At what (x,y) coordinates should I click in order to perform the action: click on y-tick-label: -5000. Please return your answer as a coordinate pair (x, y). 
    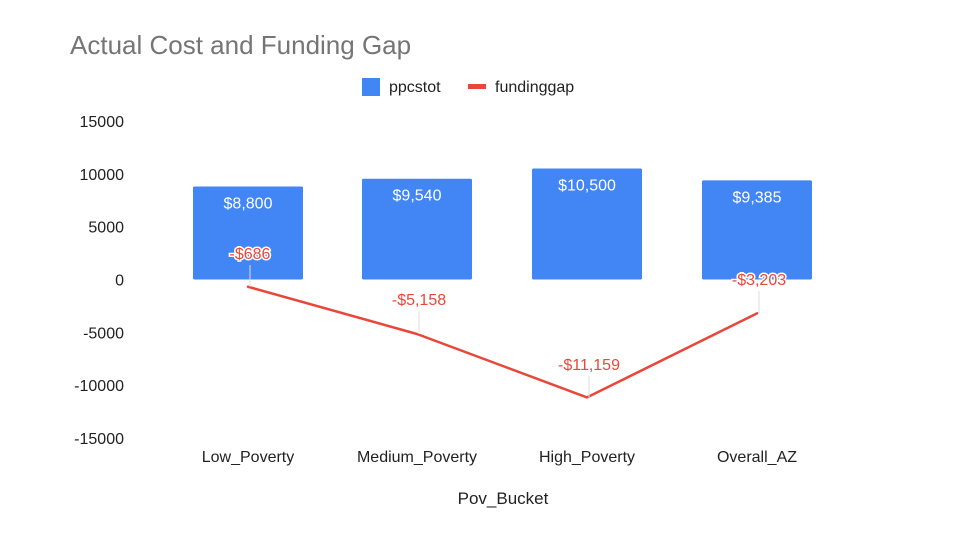
    Looking at the image, I should click on (103, 333).